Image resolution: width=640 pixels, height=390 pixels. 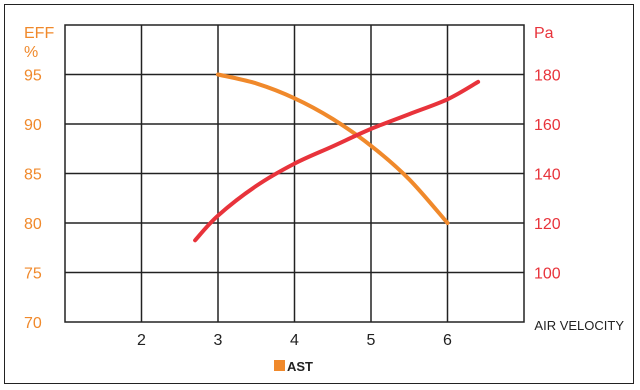 What do you see at coordinates (33, 76) in the screenshot?
I see `y-left-tick-label: 95` at bounding box center [33, 76].